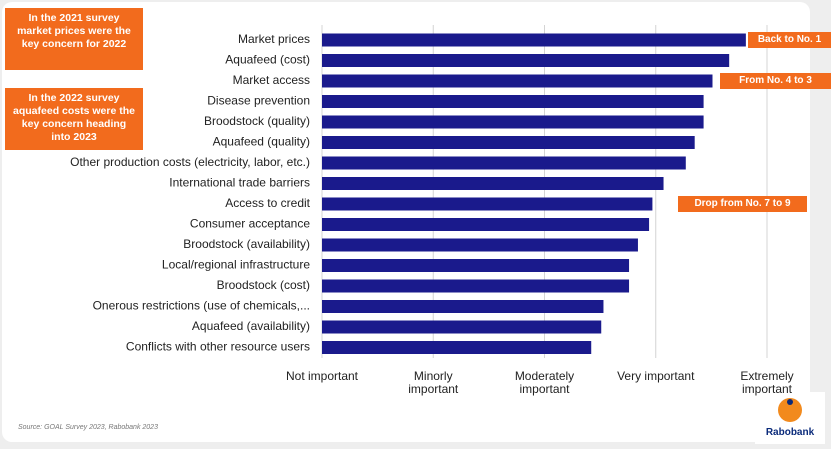 The width and height of the screenshot is (831, 449). What do you see at coordinates (544, 382) in the screenshot?
I see `x-tick-label: Moderately important` at bounding box center [544, 382].